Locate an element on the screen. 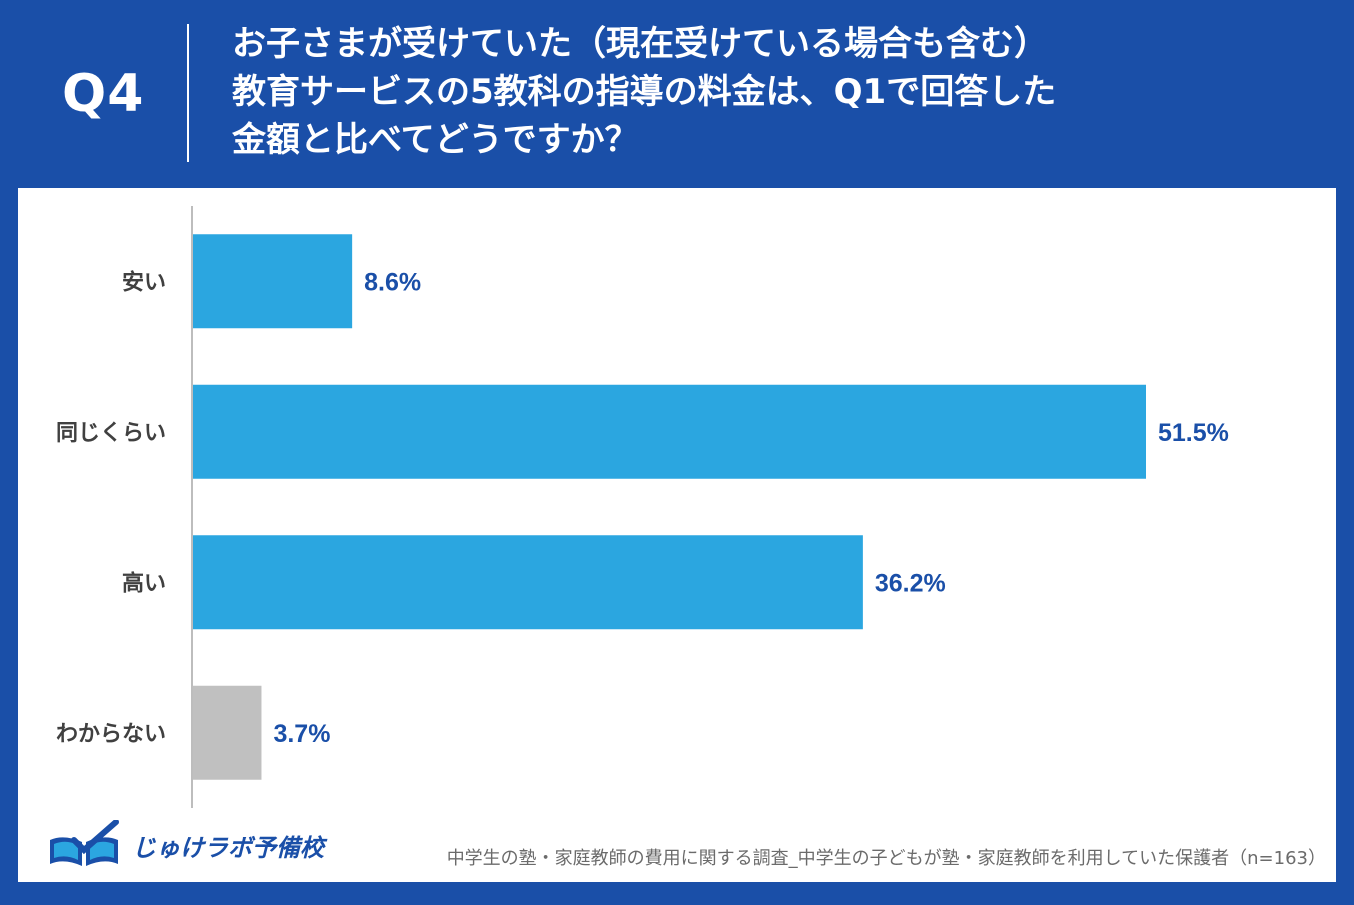 The height and width of the screenshot is (905, 1354). category-label-4: わからない is located at coordinates (111, 734).